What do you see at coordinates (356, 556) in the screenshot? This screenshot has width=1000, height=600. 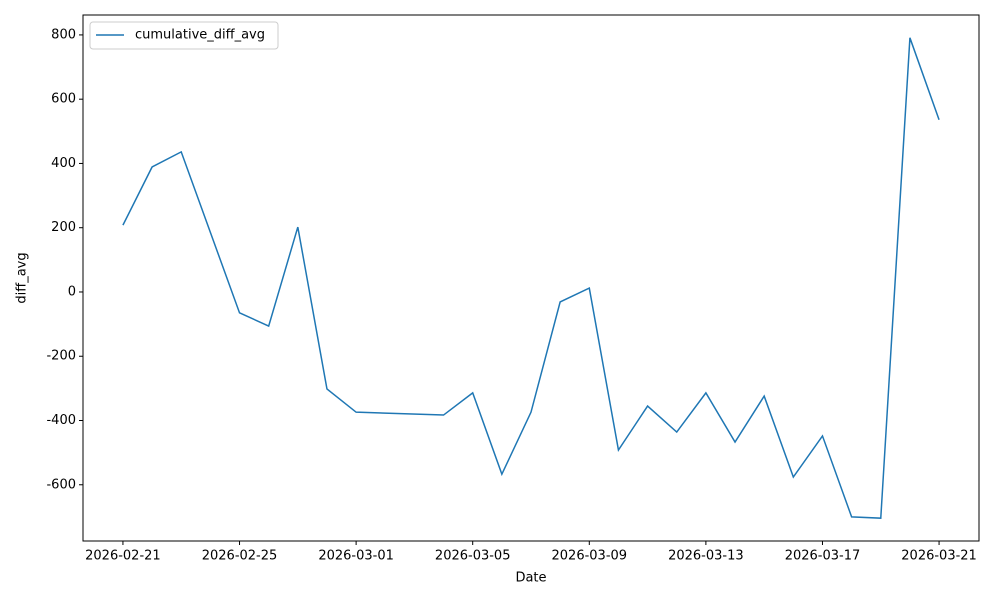 I see `x-tick-label: 2026-03-01` at bounding box center [356, 556].